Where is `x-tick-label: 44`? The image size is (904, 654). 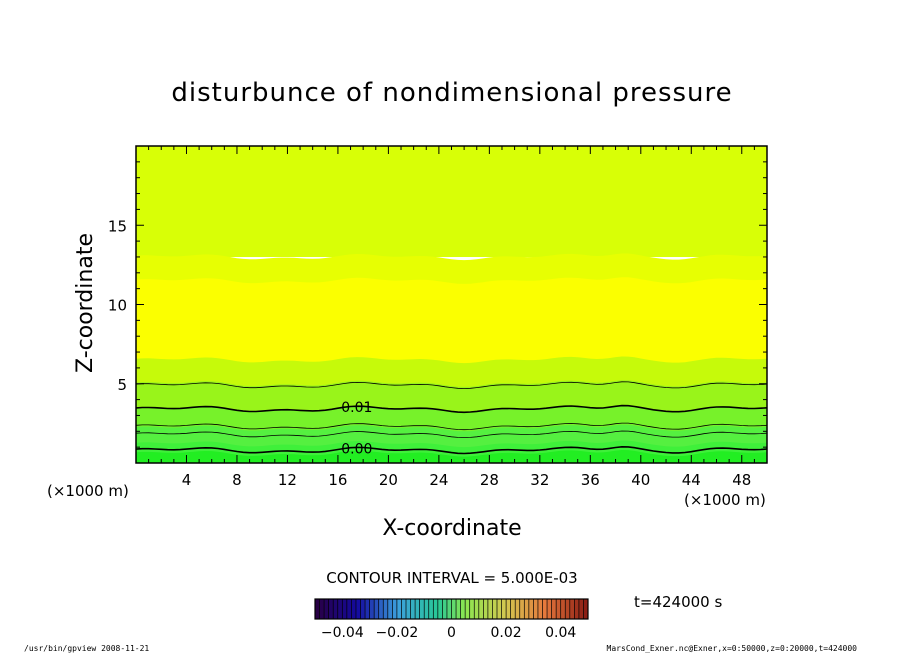
x-tick-label: 44 is located at coordinates (691, 480).